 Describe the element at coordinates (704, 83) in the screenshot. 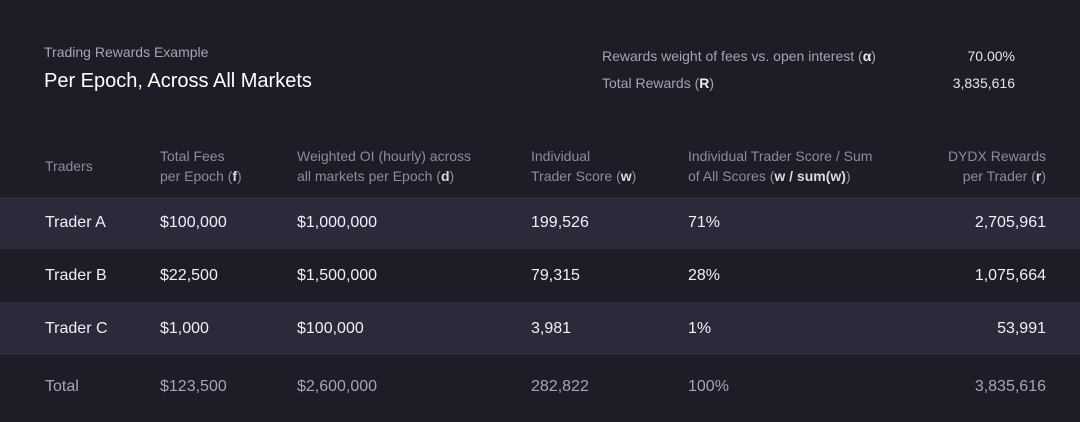

I see `r-symbol: R` at that location.